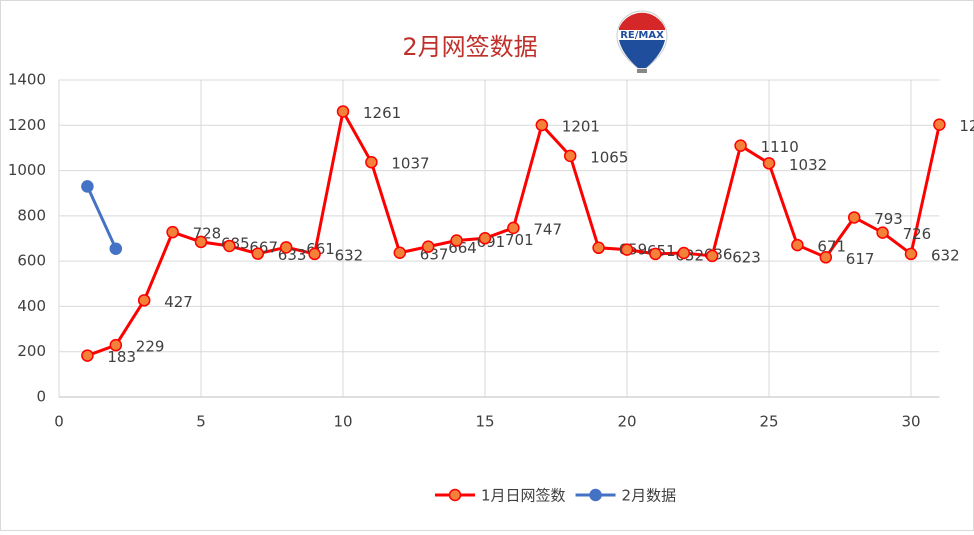  What do you see at coordinates (523, 496) in the screenshot?
I see `legend-label: 1月日网签数` at bounding box center [523, 496].